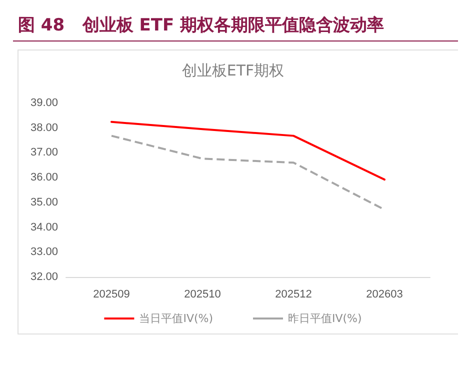  What do you see at coordinates (111, 294) in the screenshot?
I see `x-tick-label: 202509` at bounding box center [111, 294].